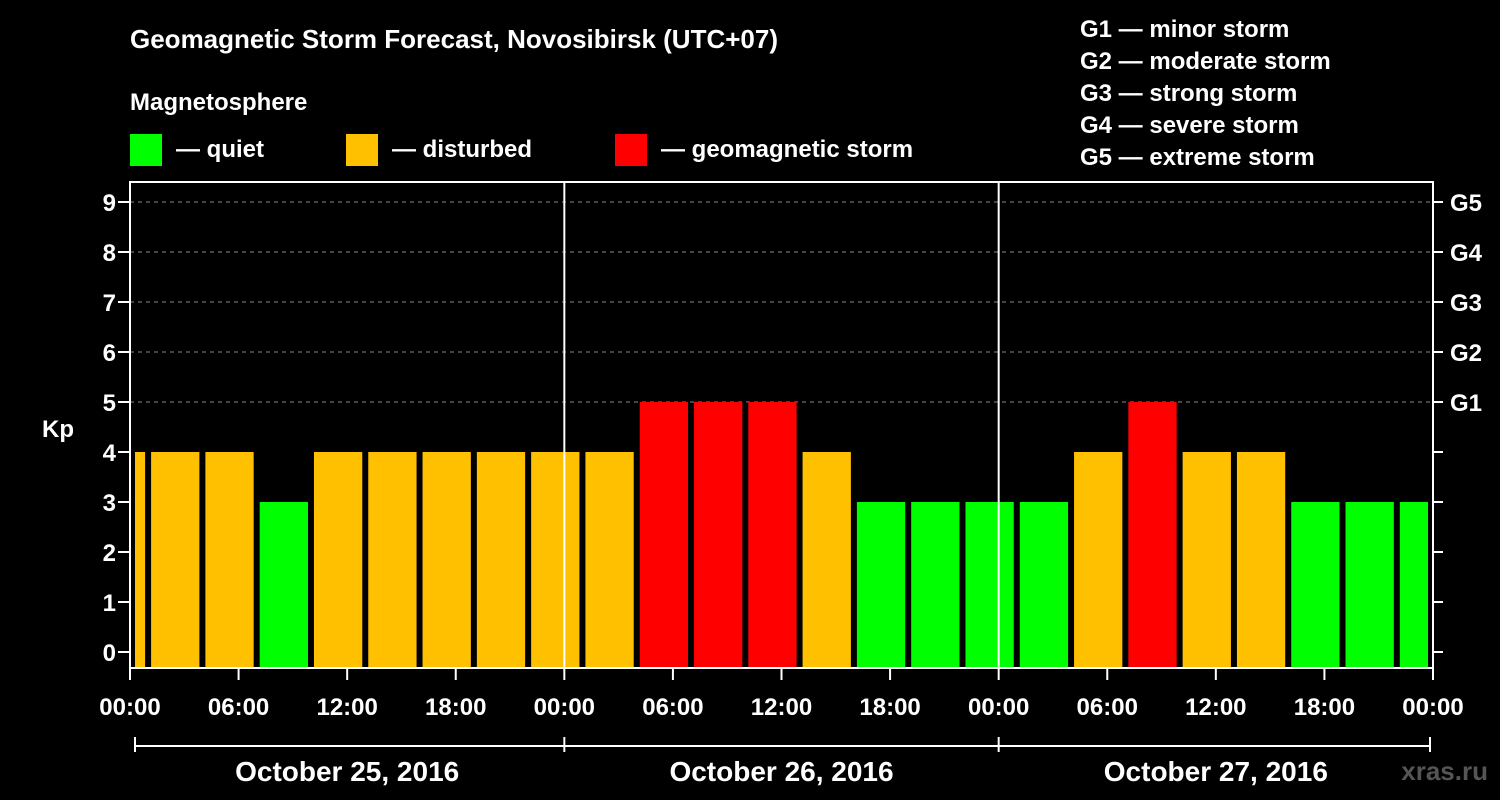  Describe the element at coordinates (1188, 93) in the screenshot. I see `g-scale-legend-item-2: G3 — strong storm` at that location.